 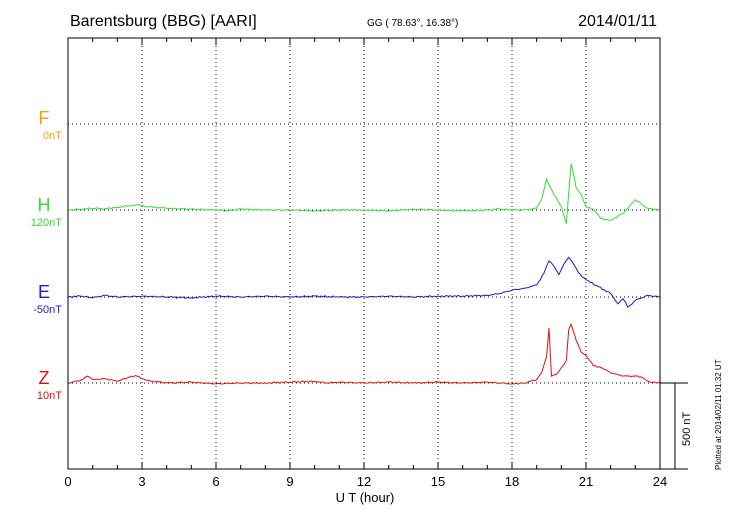 What do you see at coordinates (364, 481) in the screenshot?
I see `x-tick-label: 12` at bounding box center [364, 481].